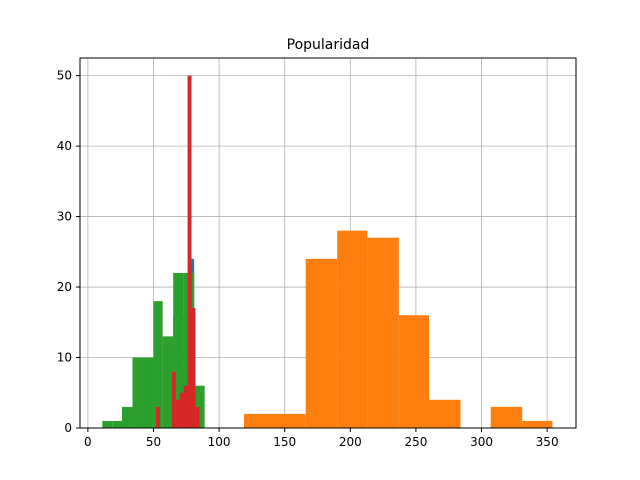  I want to click on x-axis: 0 50 100 150 200 250 300 350, so click(321, 438).